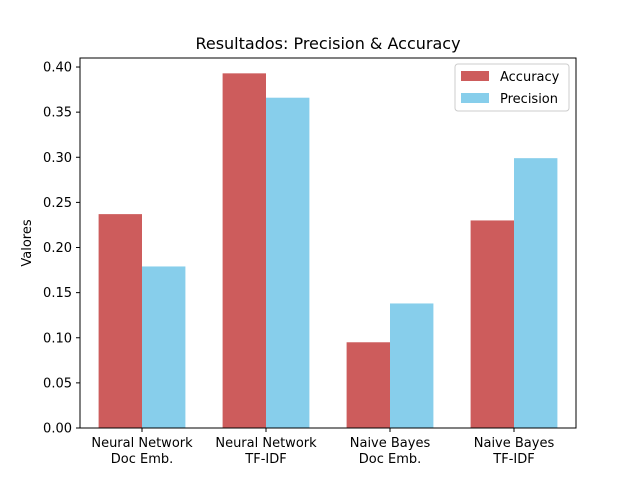 This screenshot has height=480, width=640. Describe the element at coordinates (327, 43) in the screenshot. I see `chart-title: Resultados: Precision & Accuracy` at that location.